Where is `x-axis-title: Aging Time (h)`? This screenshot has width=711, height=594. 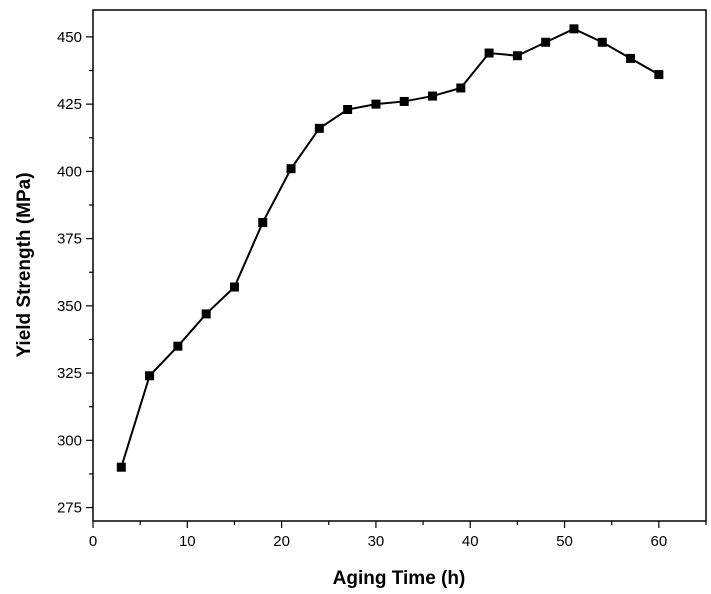 x-axis-title: Aging Time (h) is located at coordinates (399, 578).